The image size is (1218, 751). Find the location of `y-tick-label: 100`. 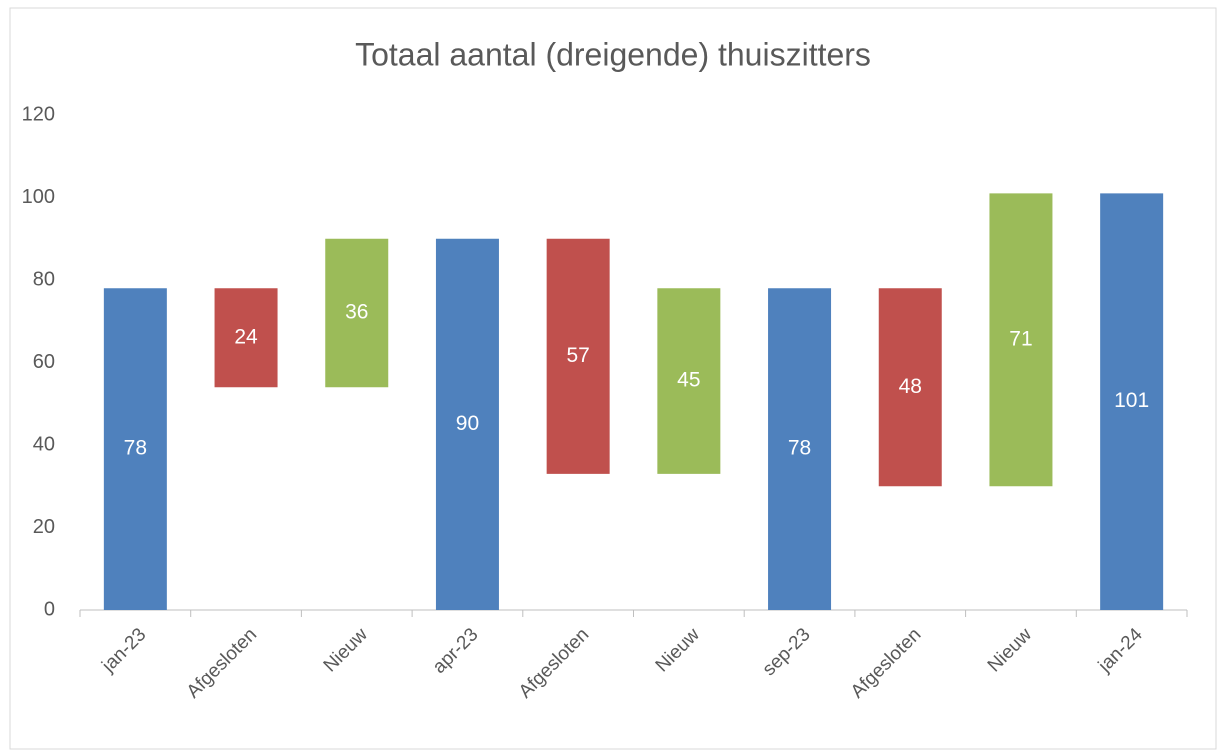

y-tick-label: 100 is located at coordinates (38, 197).